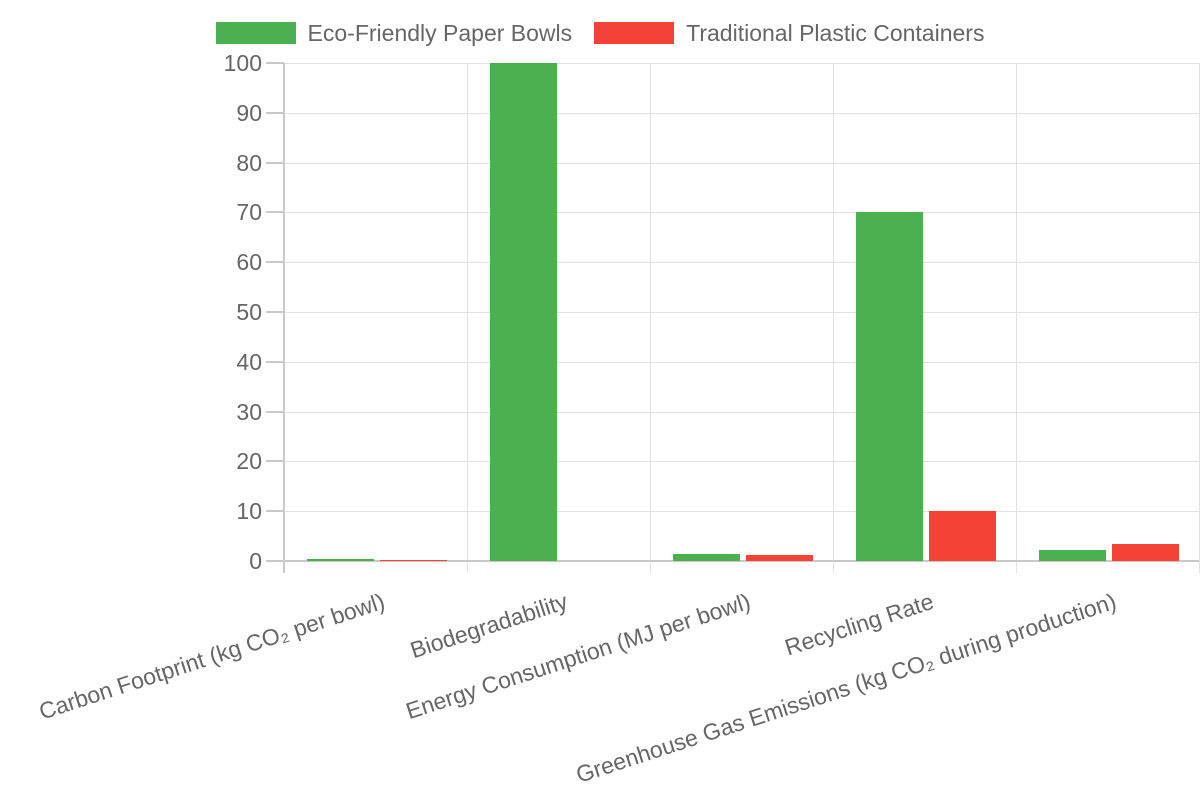  What do you see at coordinates (835, 33) in the screenshot?
I see `legend-label-traditional-plastic-containers: Traditional Plastic Containers` at bounding box center [835, 33].